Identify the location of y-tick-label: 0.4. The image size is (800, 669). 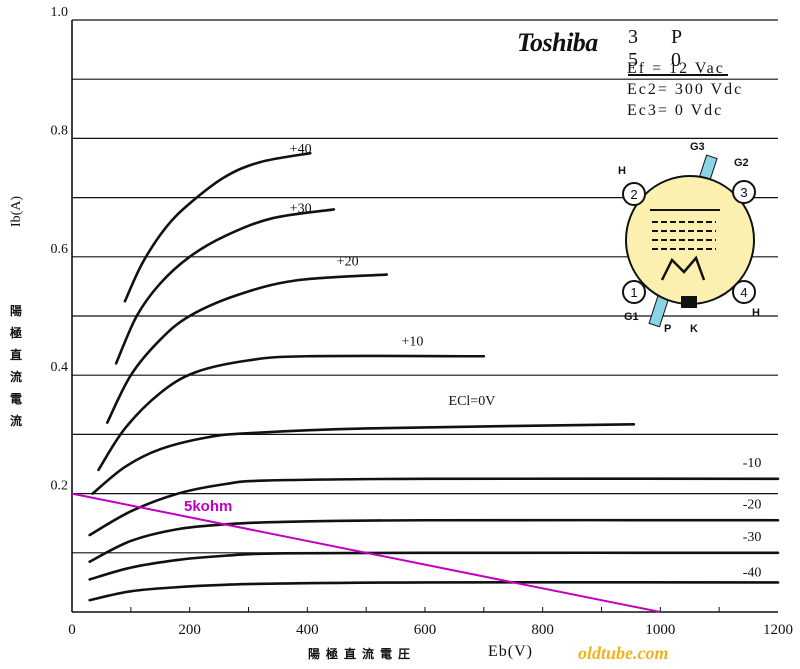
(60, 367).